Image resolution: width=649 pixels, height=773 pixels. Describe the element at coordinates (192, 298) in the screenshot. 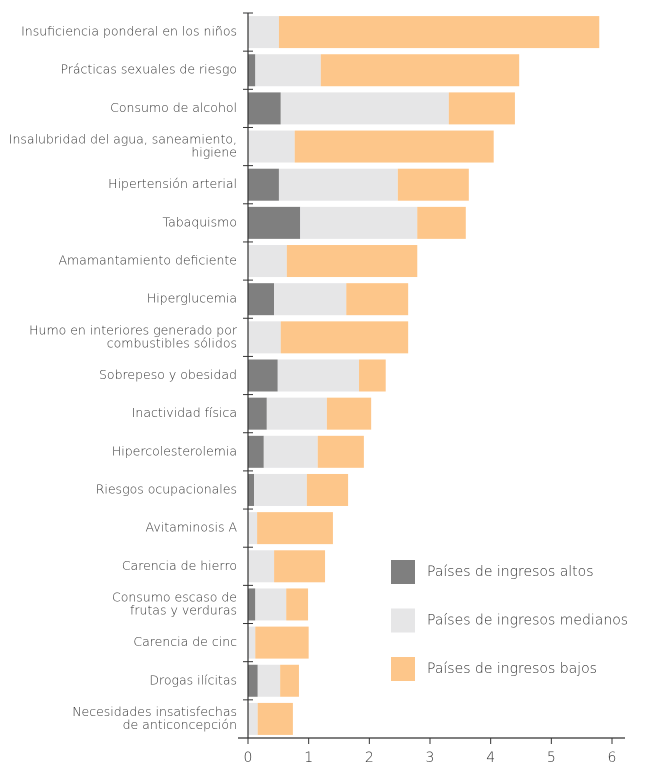

I see `category-label: Hiperglucemia` at that location.